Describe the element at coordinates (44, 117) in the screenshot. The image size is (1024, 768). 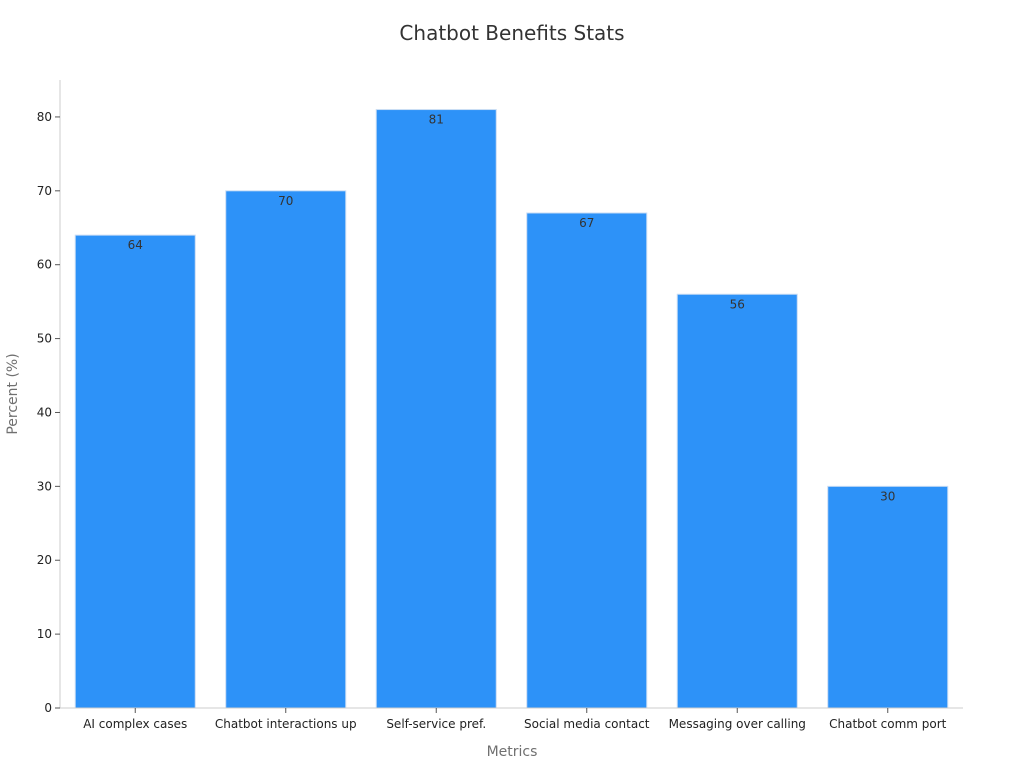
I see `y-tick-label: 80` at that location.